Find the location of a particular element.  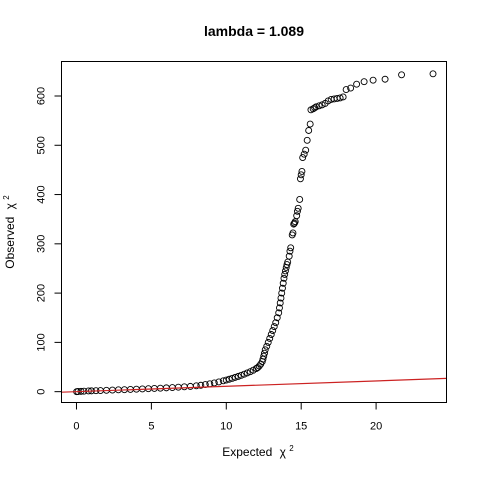

reference-line is located at coordinates (254, 385).